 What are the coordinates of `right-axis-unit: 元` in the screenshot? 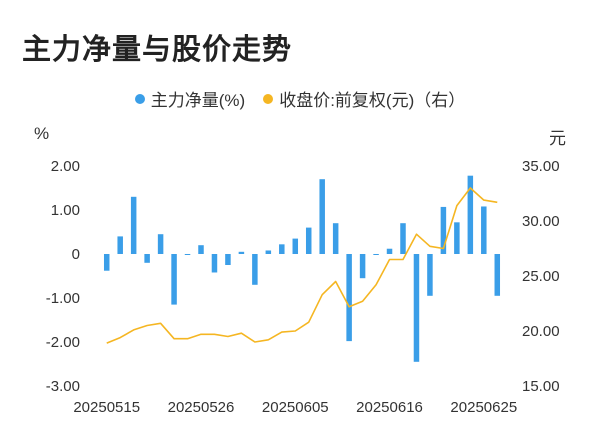 It's located at (557, 138).